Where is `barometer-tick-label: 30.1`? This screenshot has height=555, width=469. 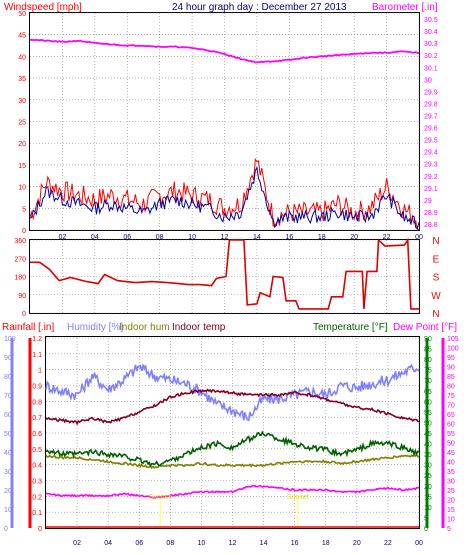 barometer-tick-label: 30.1 is located at coordinates (431, 68).